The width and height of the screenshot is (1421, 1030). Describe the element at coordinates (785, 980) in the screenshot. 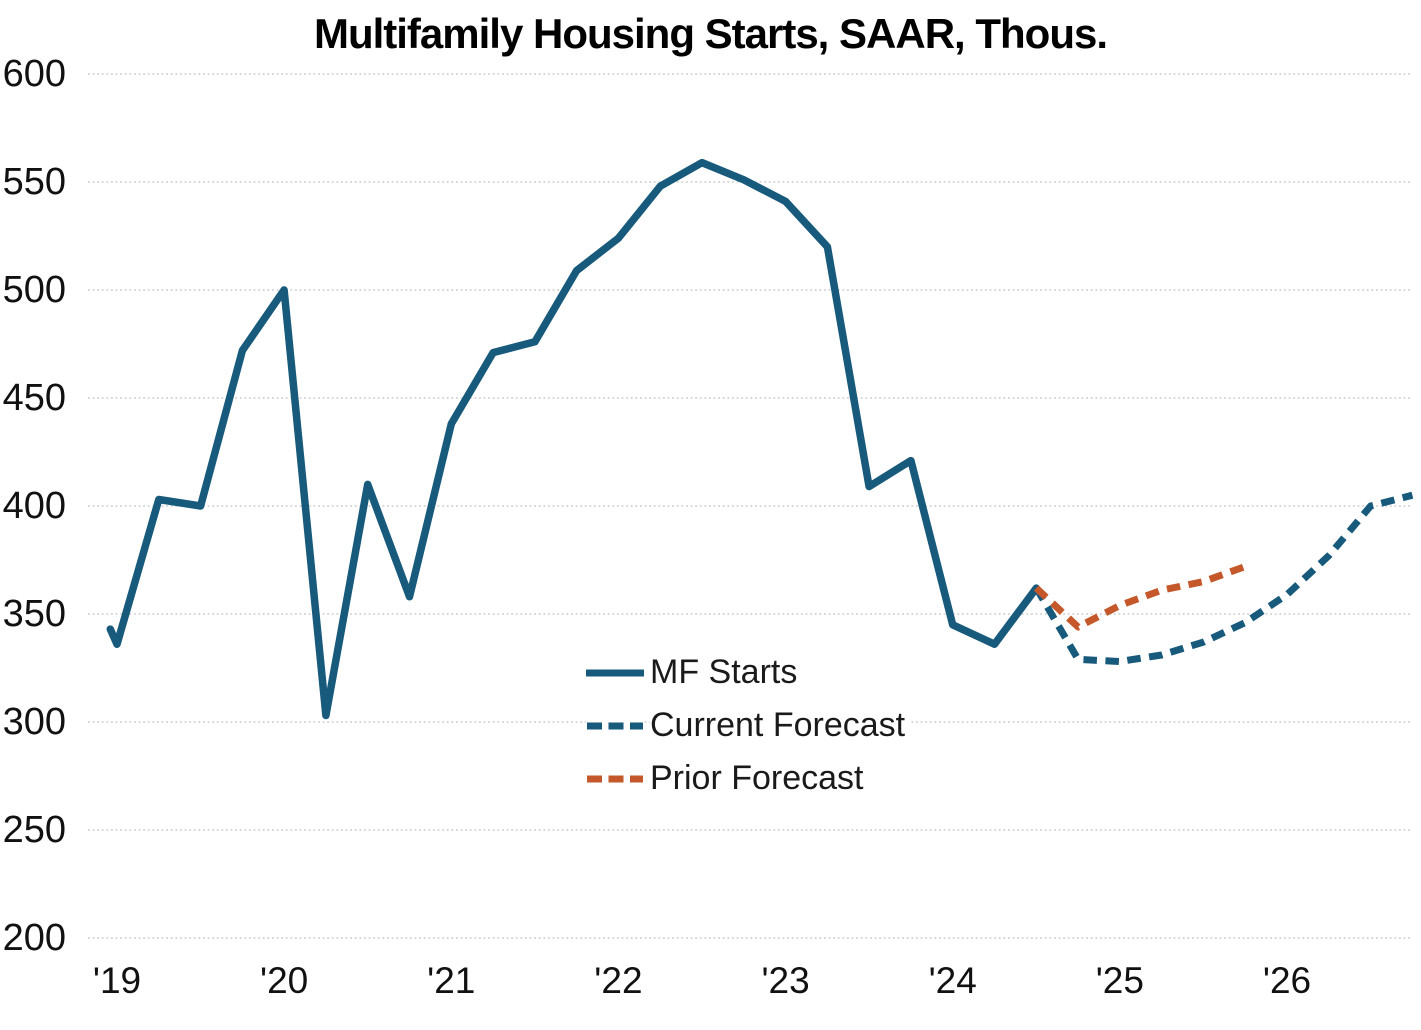

I see `x-tick-label: '23` at that location.